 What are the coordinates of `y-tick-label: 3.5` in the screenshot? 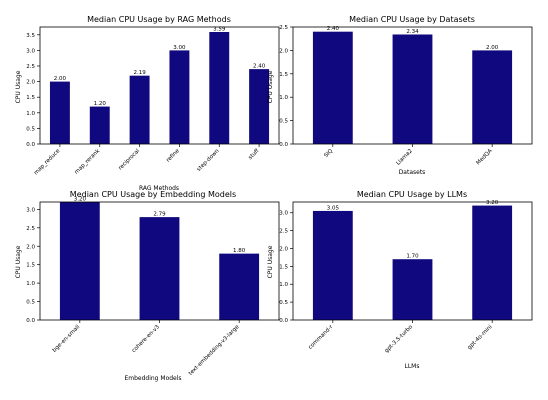 It's located at (30, 36).